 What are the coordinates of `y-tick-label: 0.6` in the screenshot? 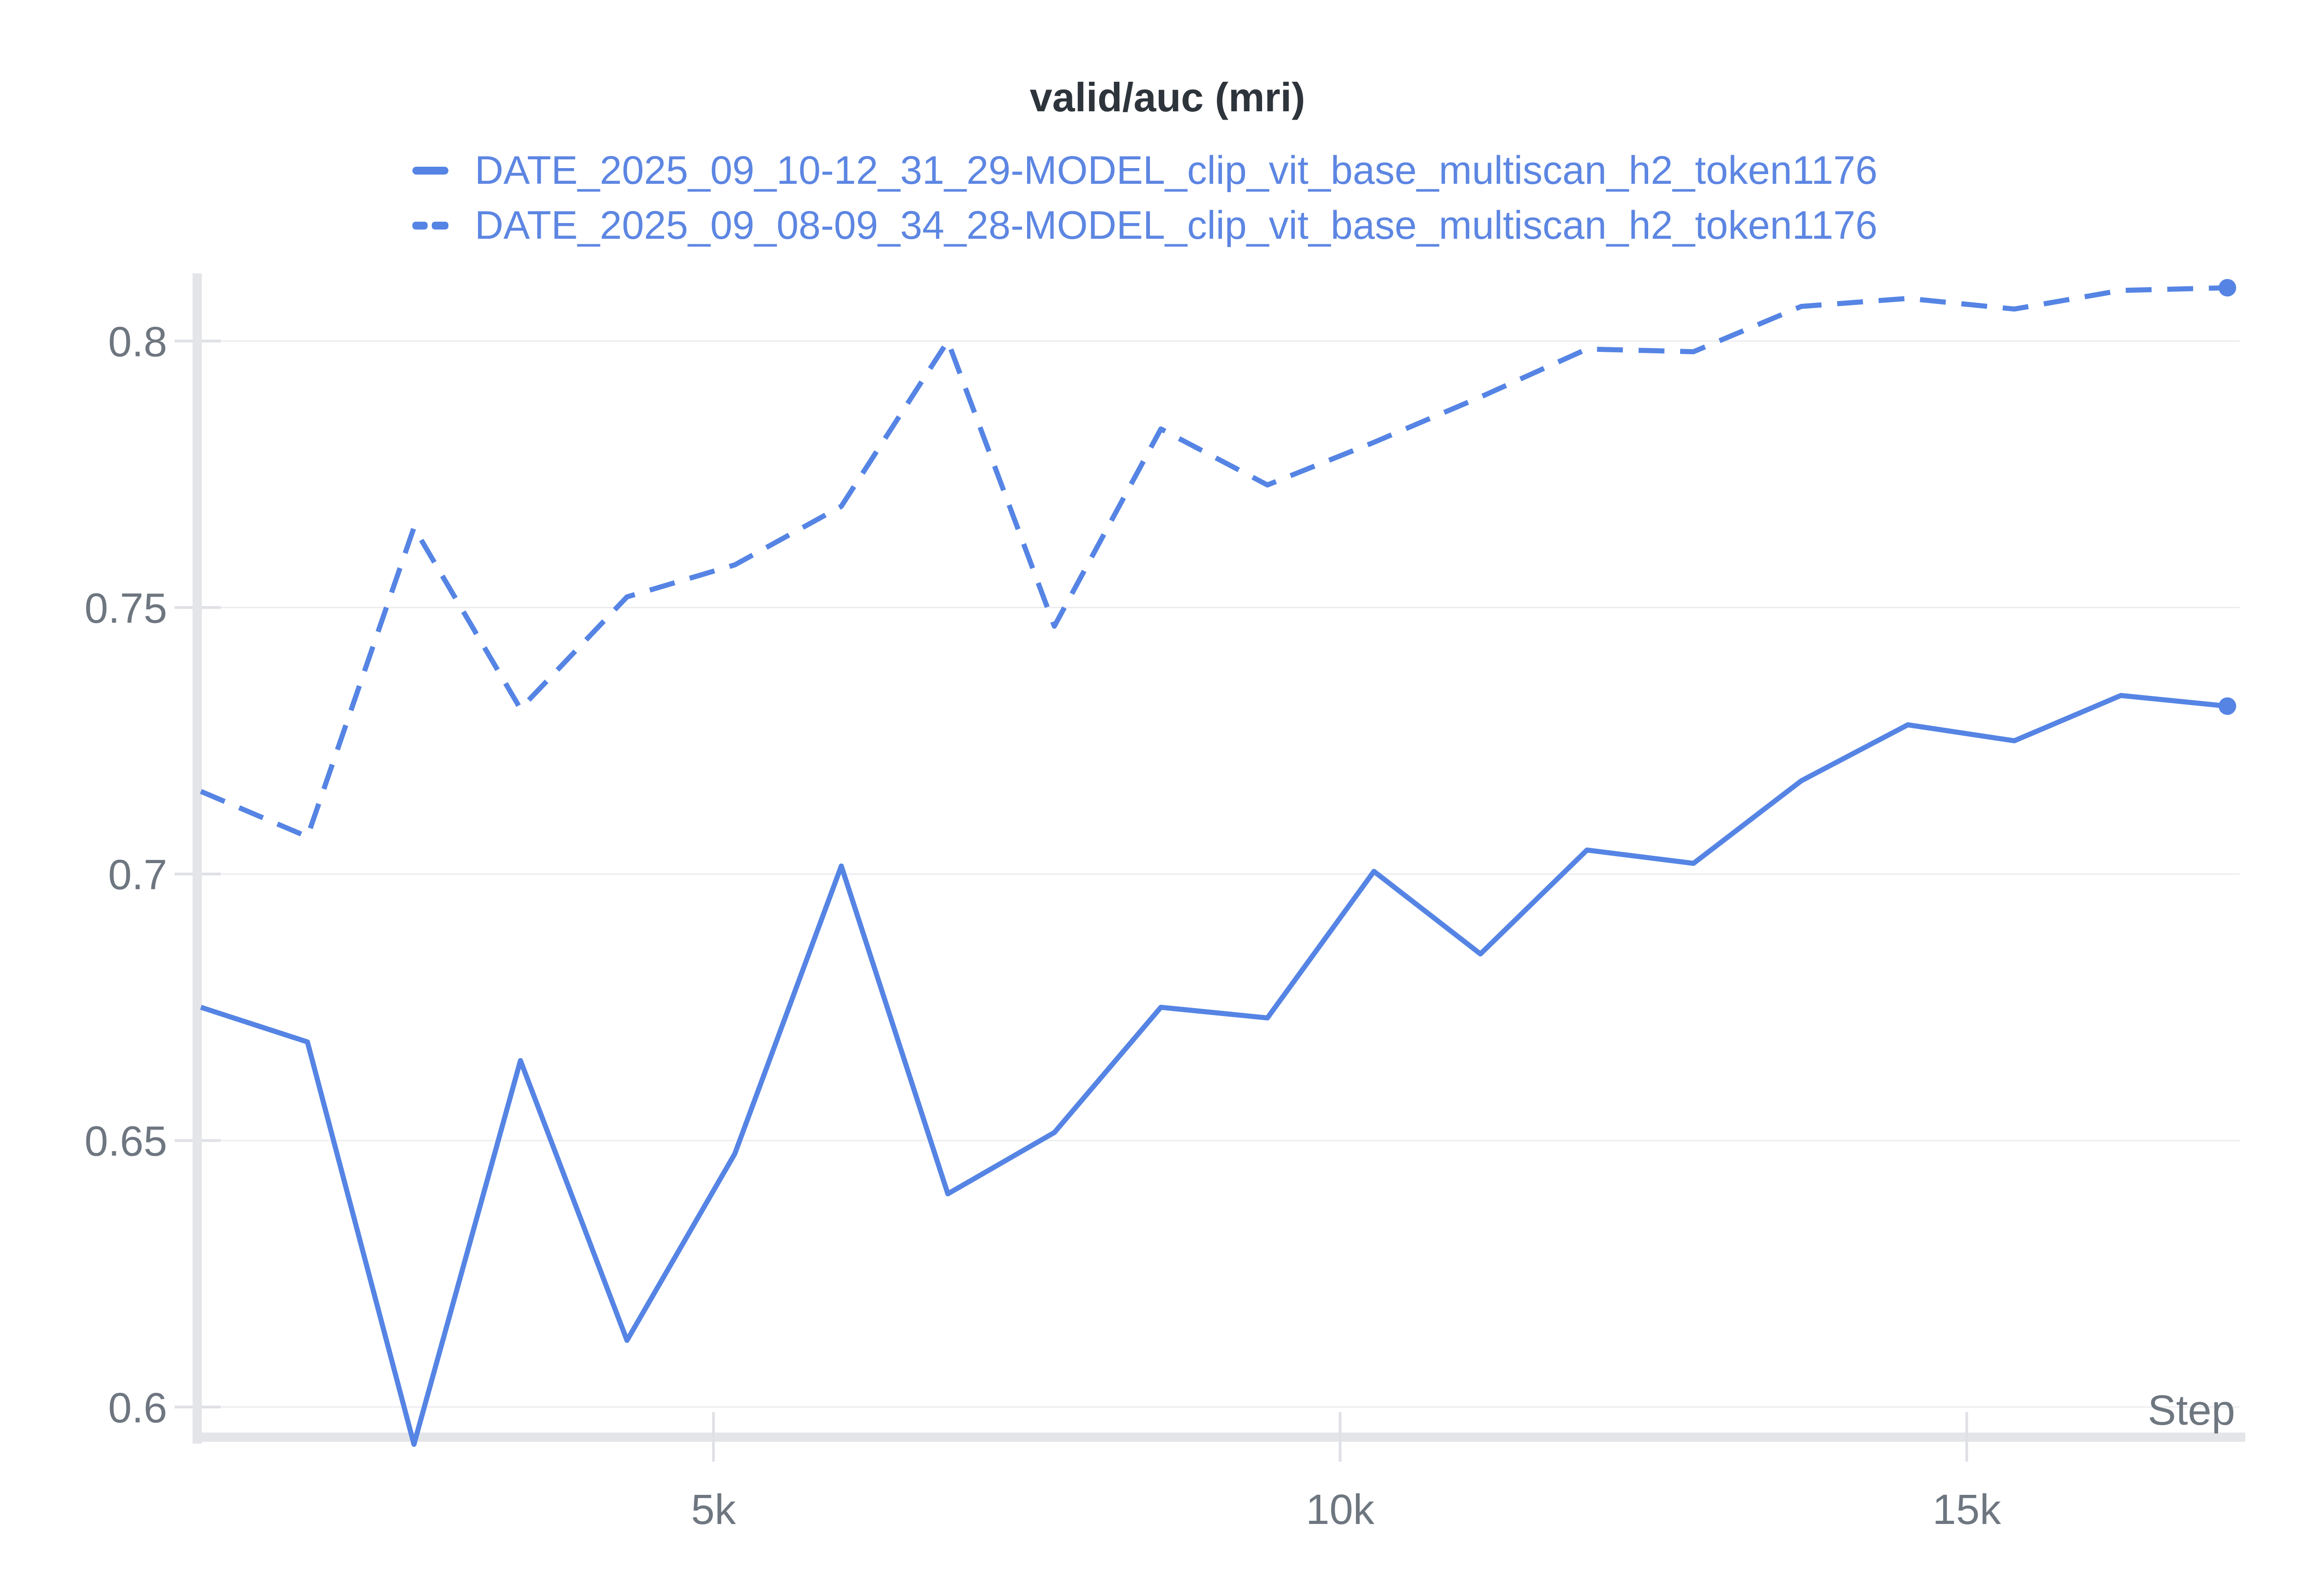 It's located at (137, 1408).